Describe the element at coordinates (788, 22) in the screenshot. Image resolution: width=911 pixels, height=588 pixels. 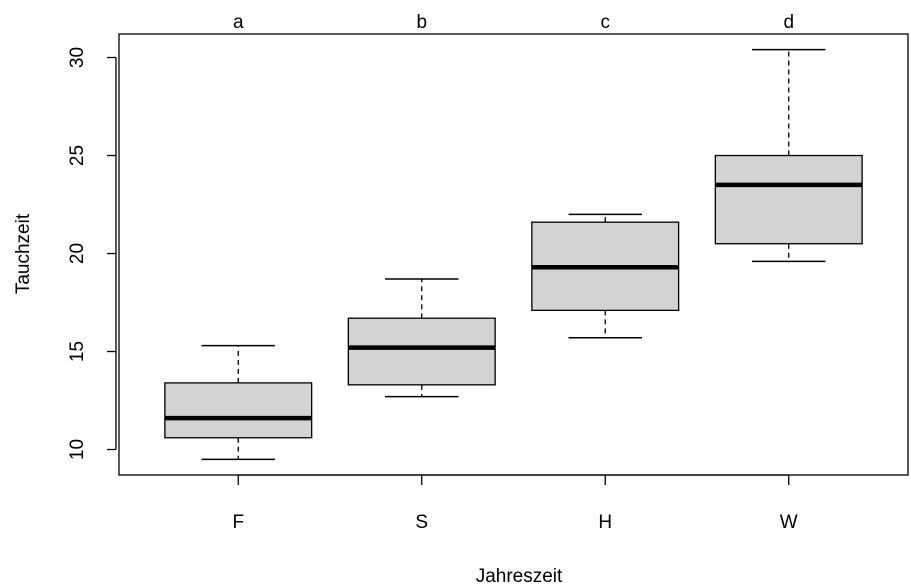
I see `group-letter-w: d` at that location.